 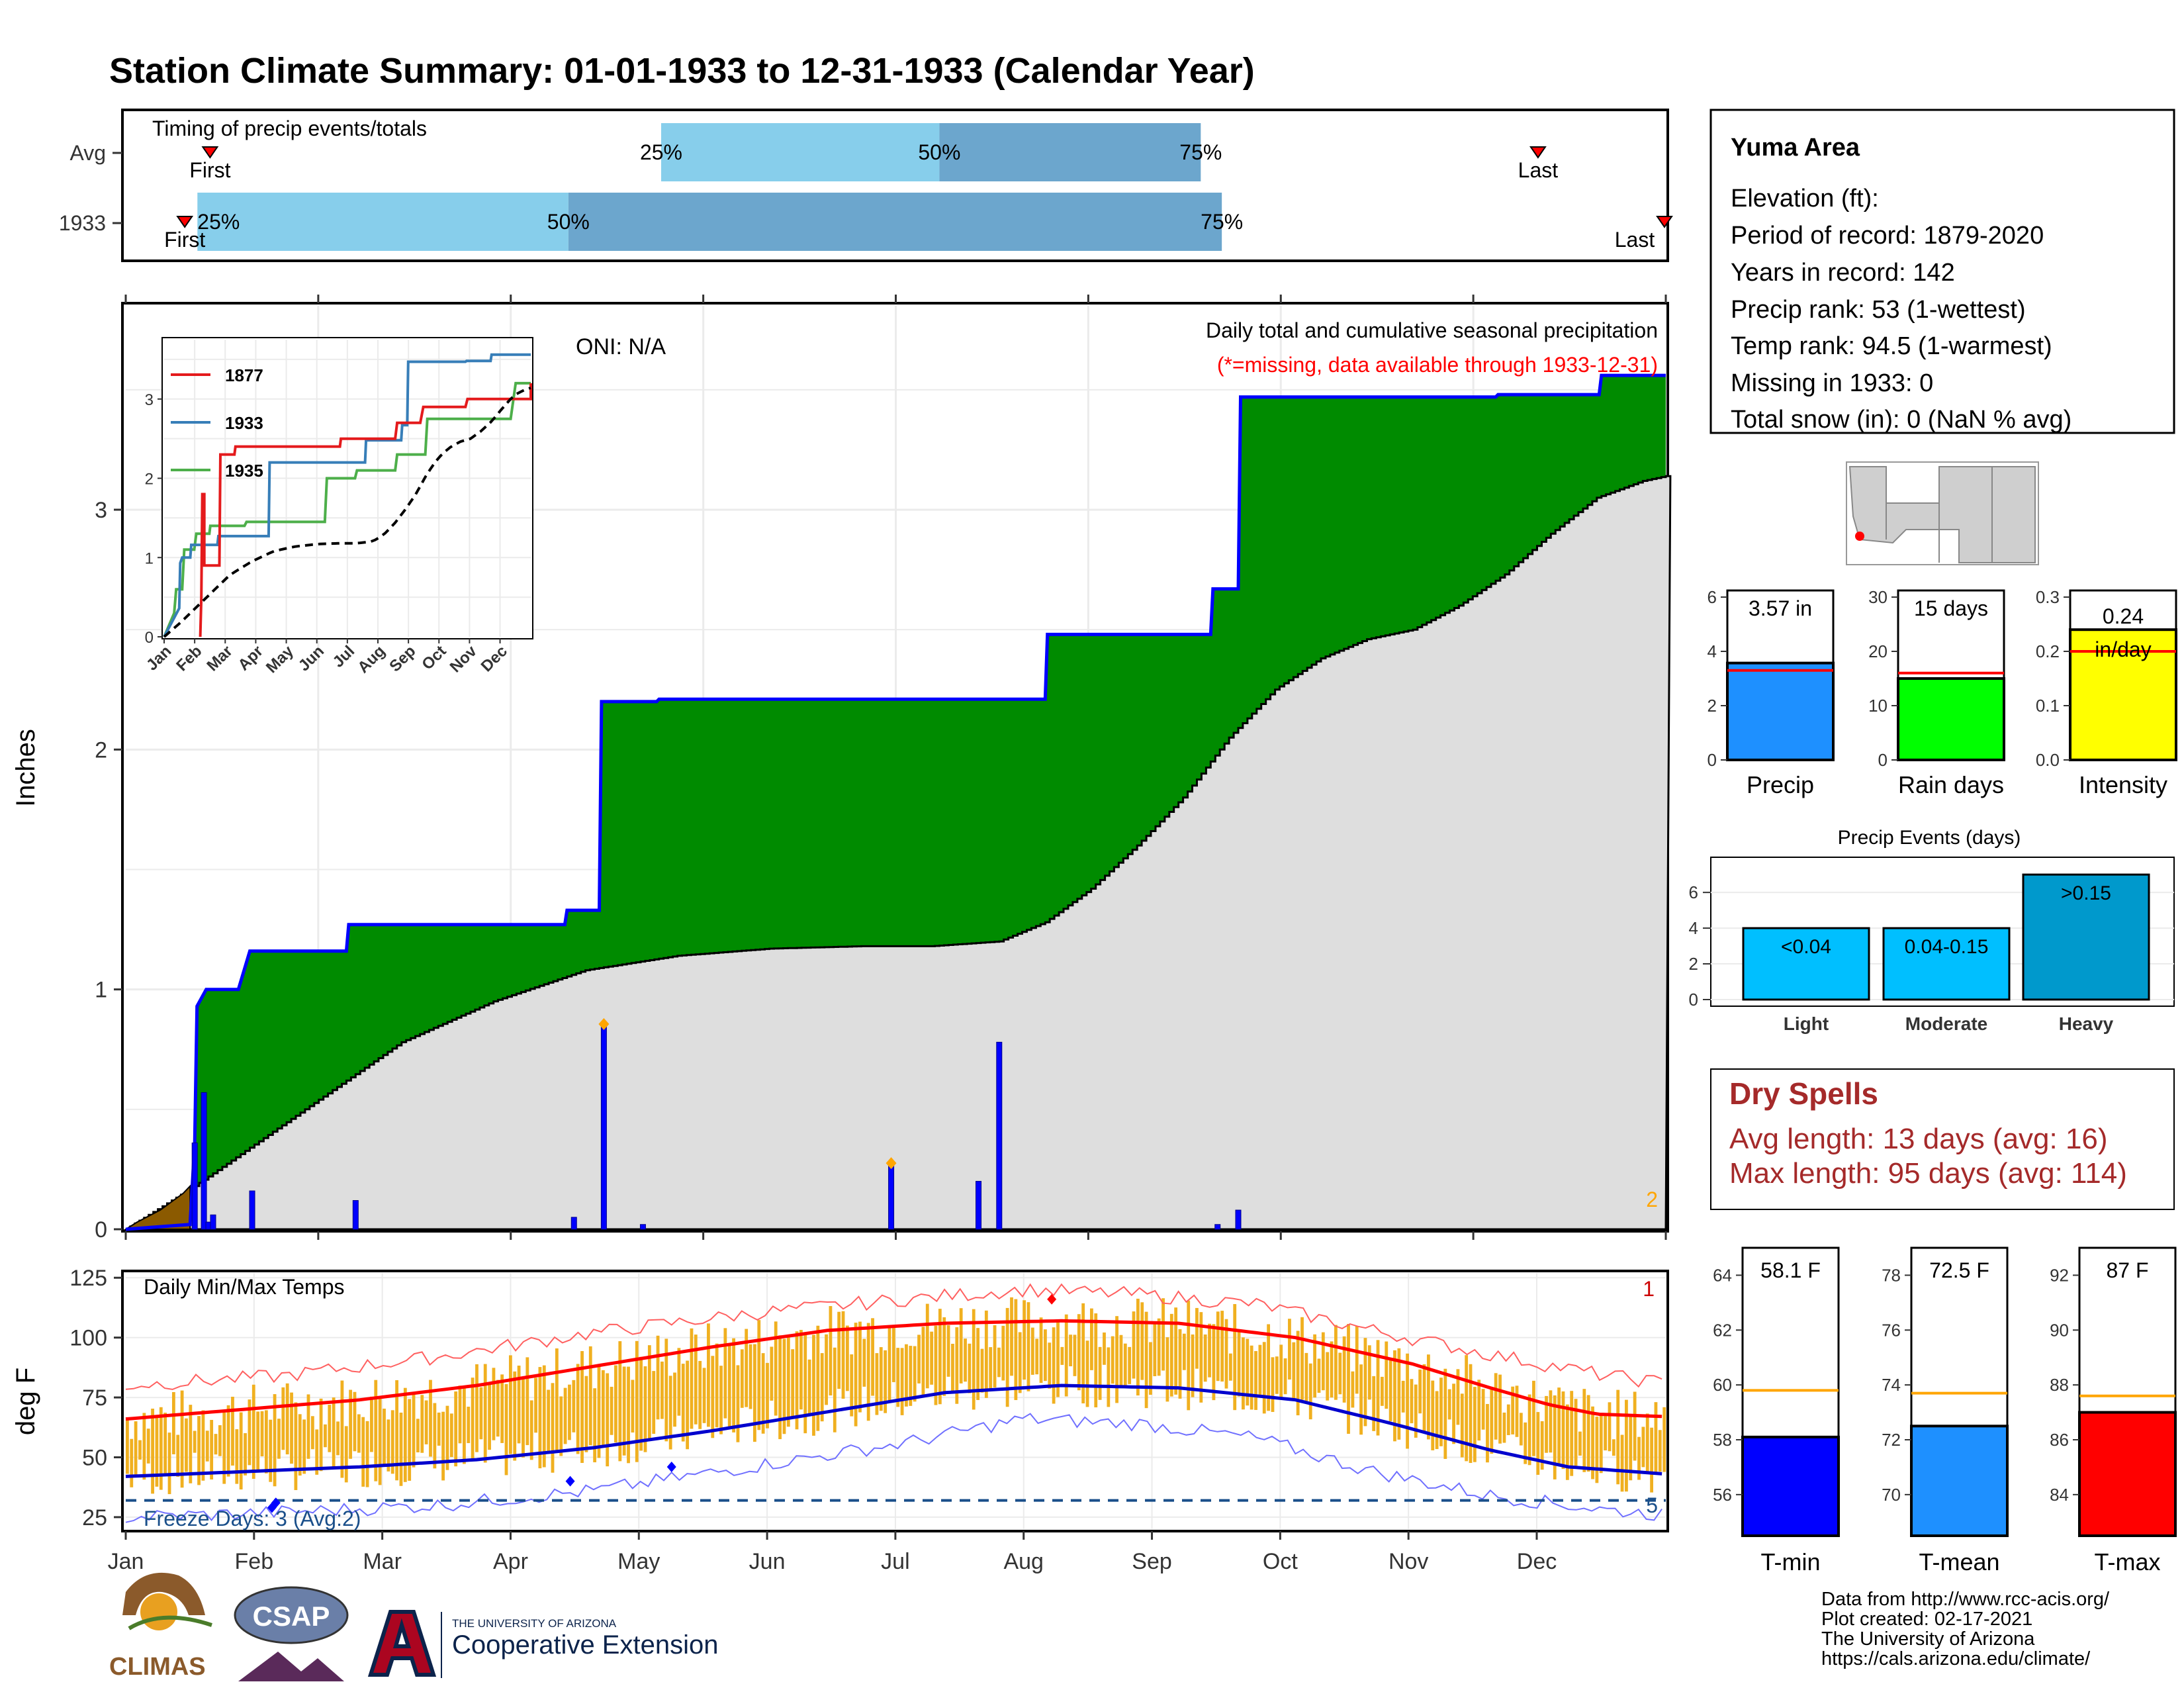 I want to click on locator-map, so click(x=1942, y=513).